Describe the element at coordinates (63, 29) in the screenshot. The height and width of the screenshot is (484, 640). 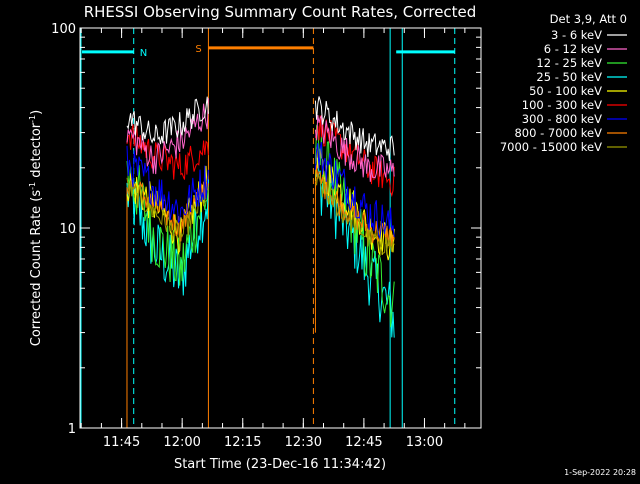
I see `y-tick-label: 100` at that location.